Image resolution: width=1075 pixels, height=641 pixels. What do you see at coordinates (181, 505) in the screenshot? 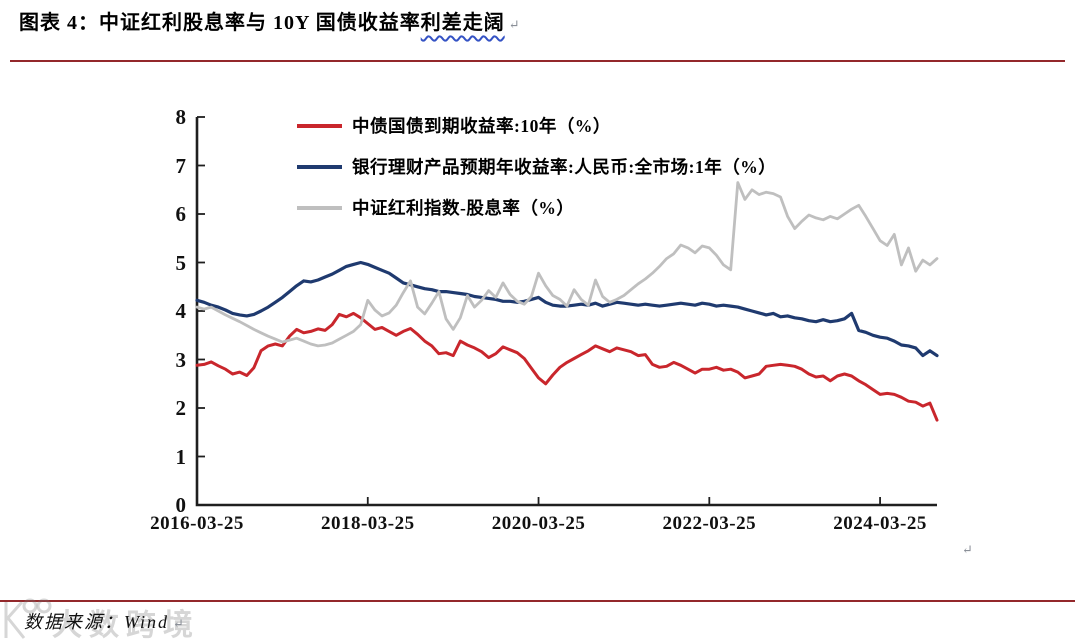
I see `y-axis-tick-label: 0` at bounding box center [181, 505].